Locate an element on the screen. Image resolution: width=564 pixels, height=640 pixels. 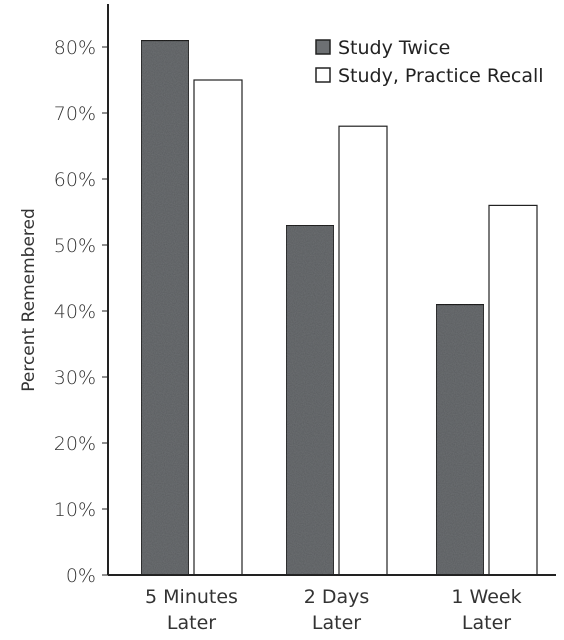
x-axis-labels: 5 Minutes Later 2 Days Later 1 Week Later is located at coordinates (333, 610).